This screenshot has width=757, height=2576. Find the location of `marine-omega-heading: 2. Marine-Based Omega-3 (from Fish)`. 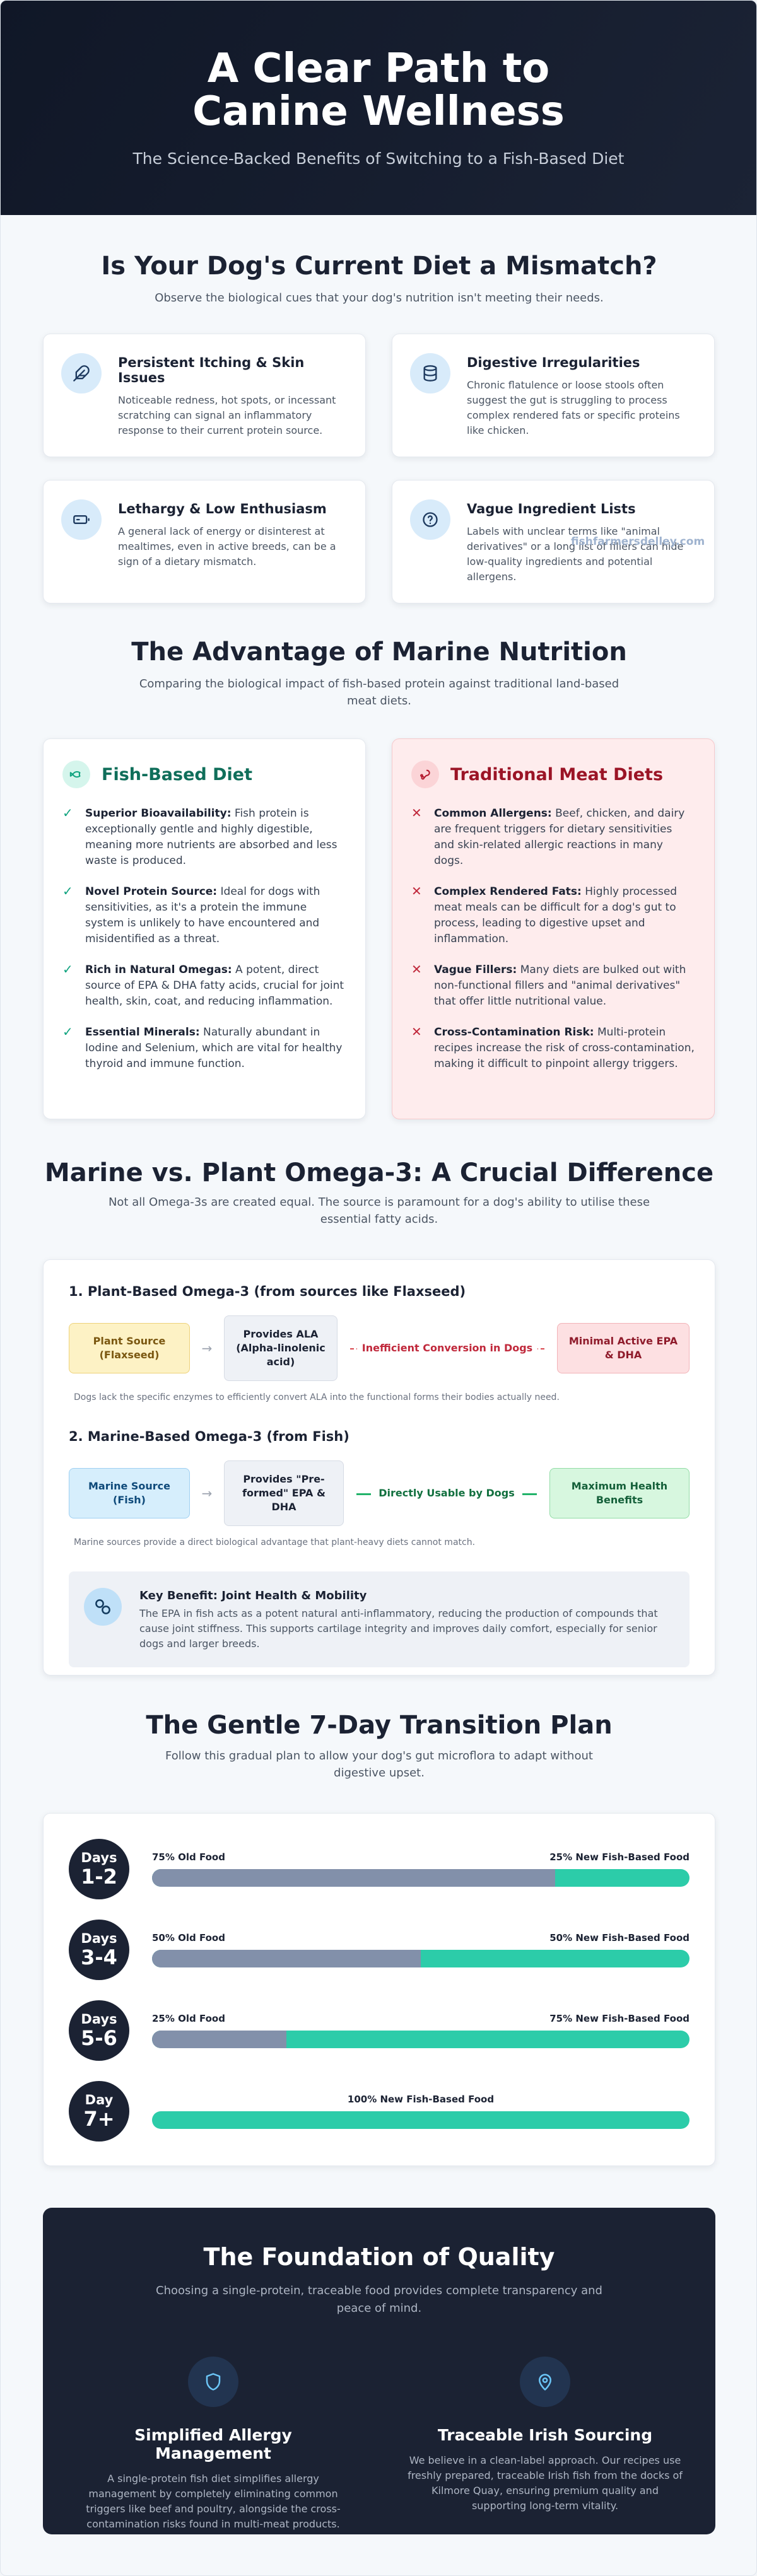

marine-omega-heading: 2. Marine-Based Omega-3 (from Fish) is located at coordinates (209, 1437).